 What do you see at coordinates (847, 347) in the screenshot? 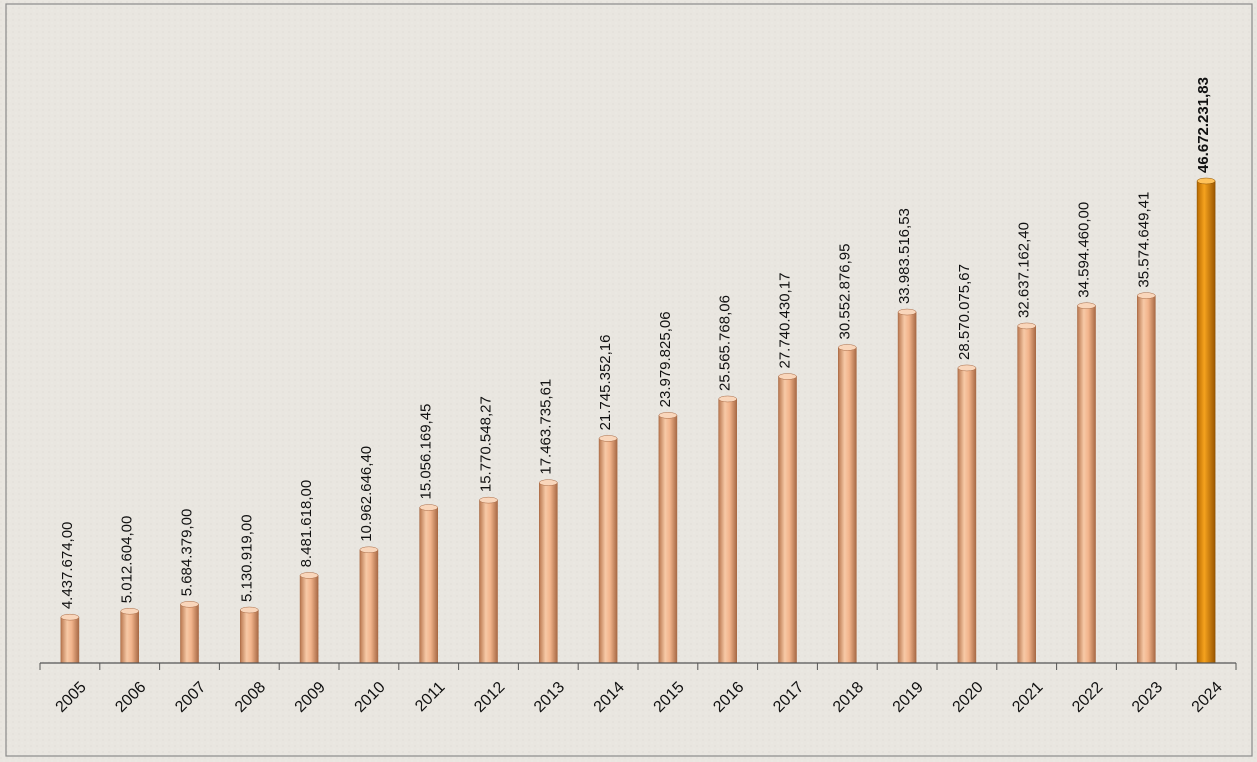
I see `bar-cap-2018` at bounding box center [847, 347].